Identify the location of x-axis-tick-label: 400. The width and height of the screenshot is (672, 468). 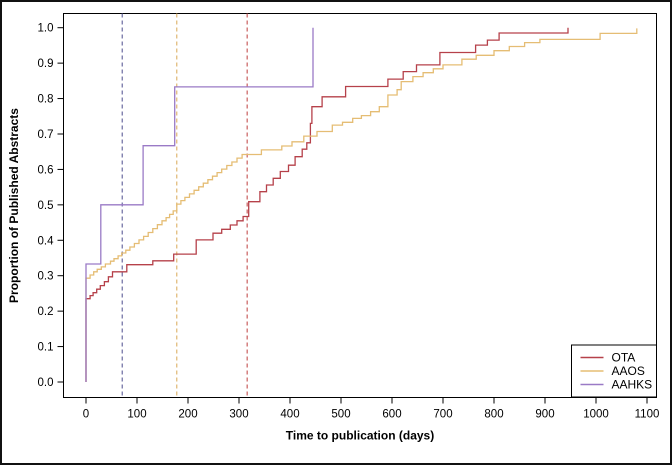
(289, 415).